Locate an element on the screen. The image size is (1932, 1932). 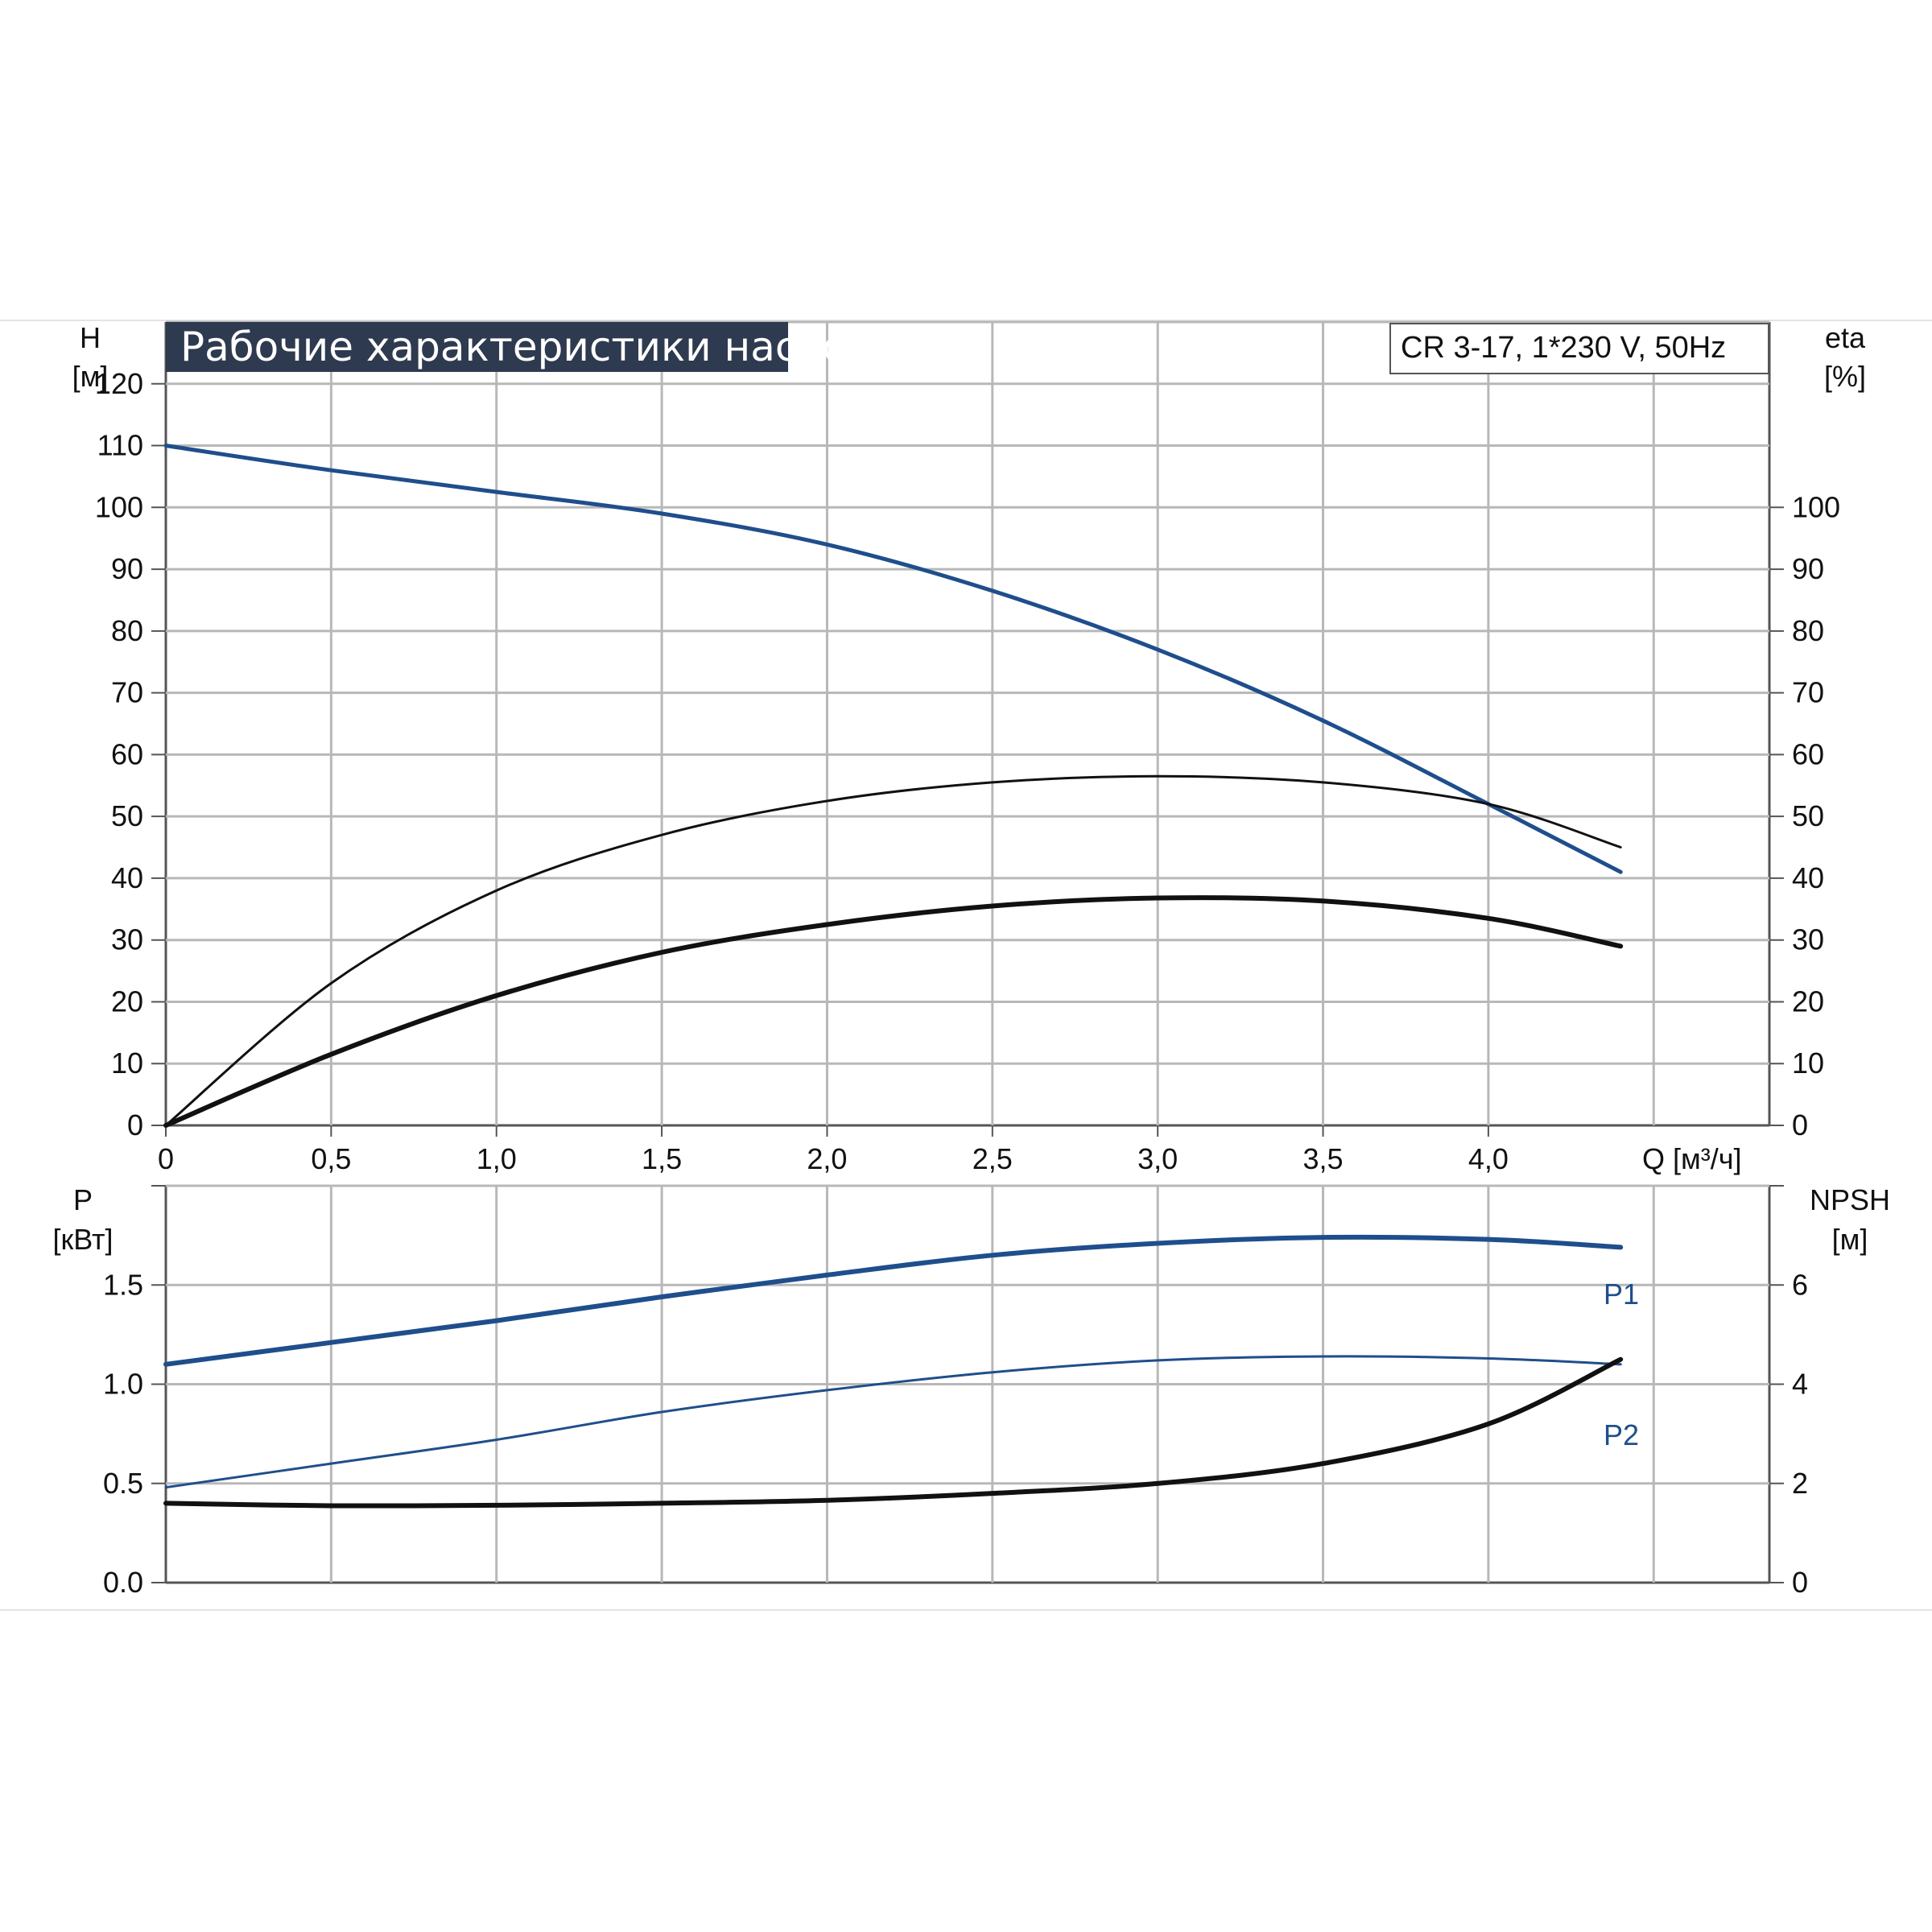
x-axis-label: Q [м³/ч] is located at coordinates (1692, 1158).